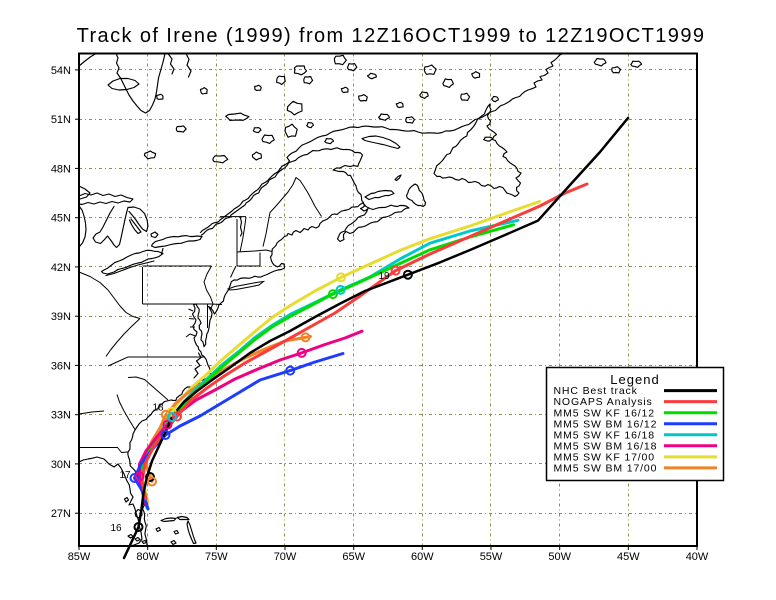 Image resolution: width=776 pixels, height=600 pixels. I want to click on svg-text: 16, so click(116, 528).